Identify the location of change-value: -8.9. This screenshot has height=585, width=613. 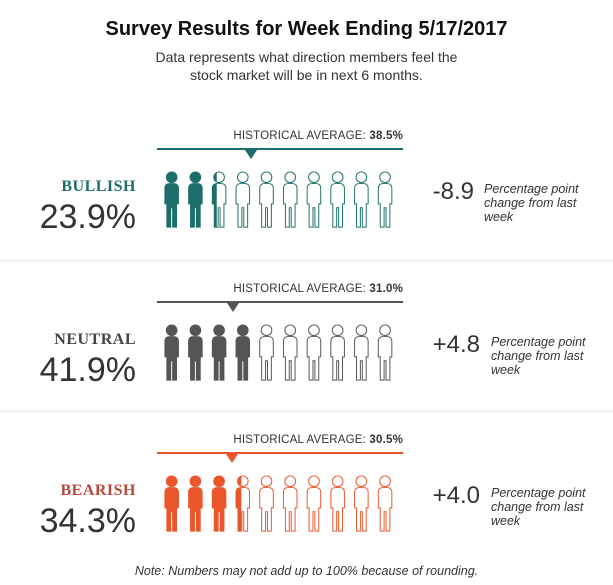
(453, 191).